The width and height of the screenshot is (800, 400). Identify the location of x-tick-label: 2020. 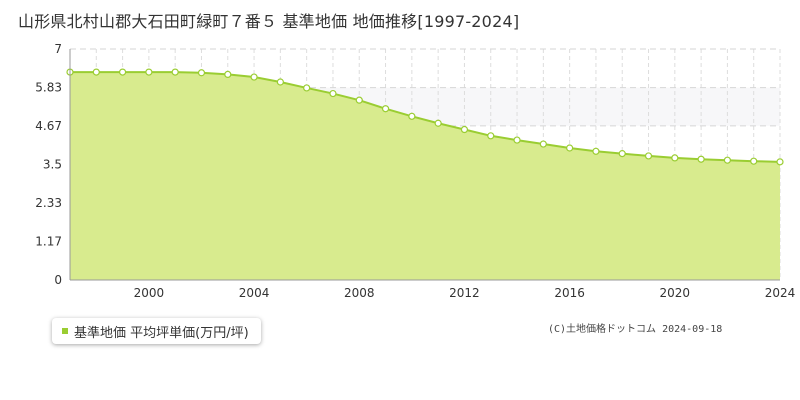
(675, 293).